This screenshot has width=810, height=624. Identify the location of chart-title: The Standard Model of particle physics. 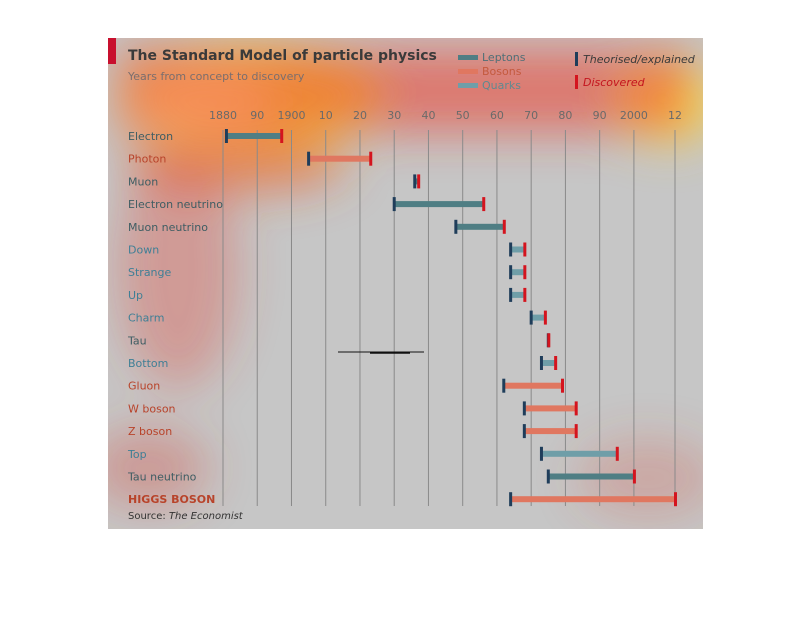
(282, 56).